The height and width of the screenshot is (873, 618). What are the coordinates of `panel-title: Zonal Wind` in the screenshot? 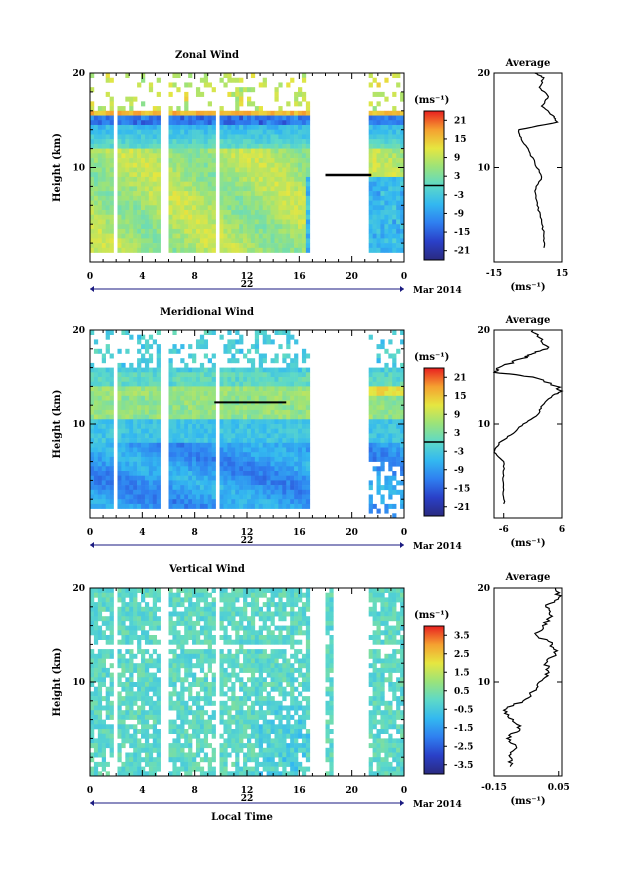 It's located at (207, 55).